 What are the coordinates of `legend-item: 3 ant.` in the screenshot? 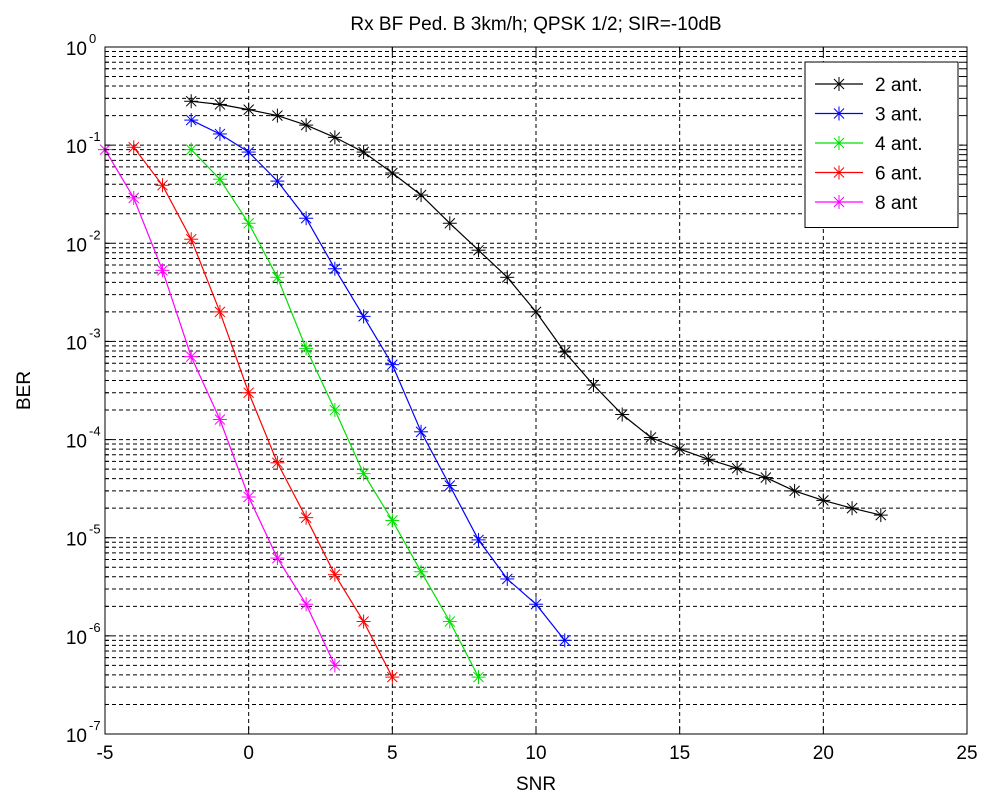 It's located at (869, 115).